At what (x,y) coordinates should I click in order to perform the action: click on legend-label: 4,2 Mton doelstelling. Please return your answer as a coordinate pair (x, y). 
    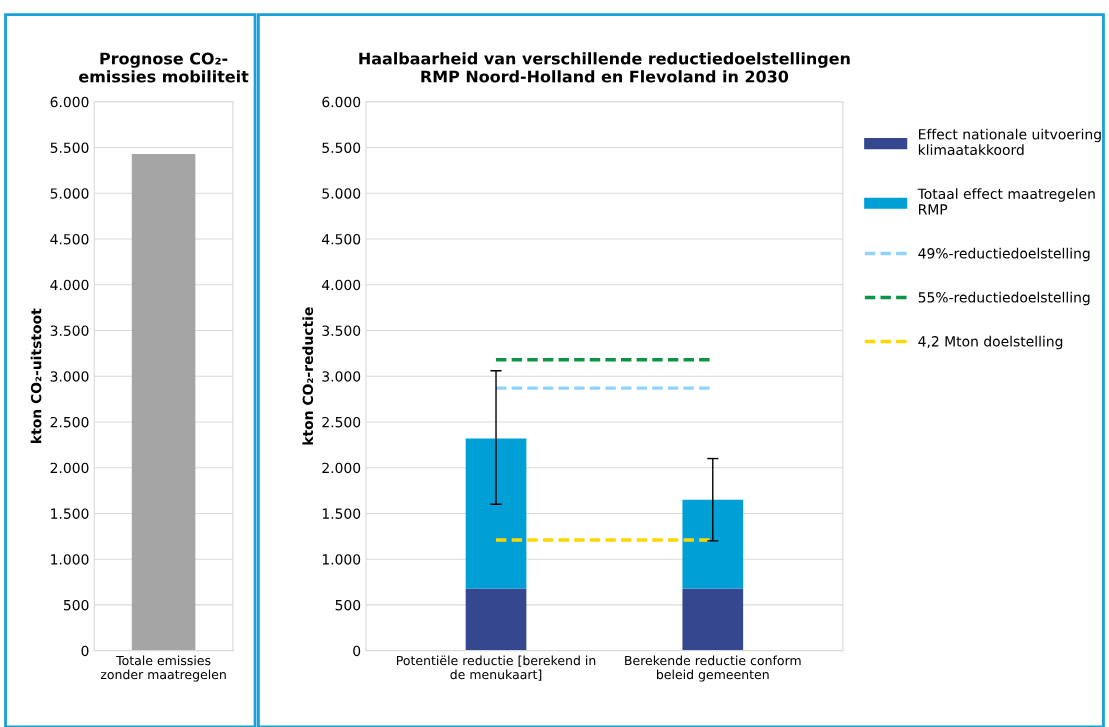
    Looking at the image, I should click on (990, 342).